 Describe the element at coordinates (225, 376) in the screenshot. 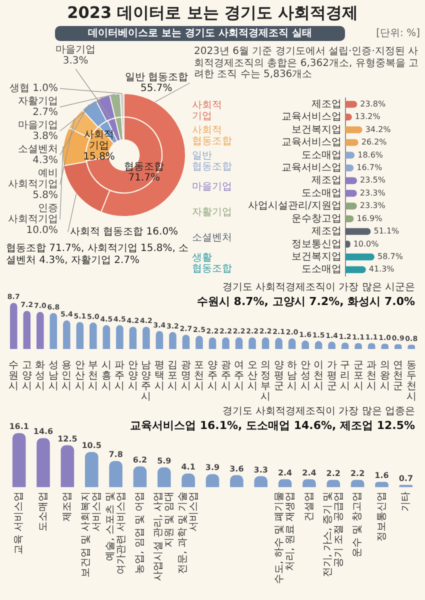

I see `x-tick-label: 광주시` at that location.